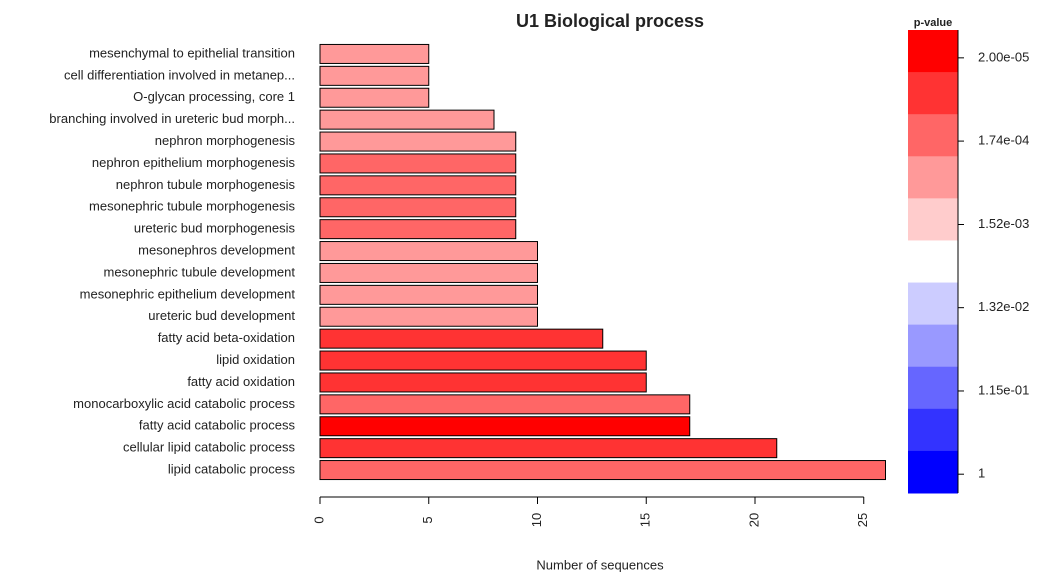  Describe the element at coordinates (1003, 223) in the screenshot. I see `colorbar-tick-label: 1.52e-03` at that location.